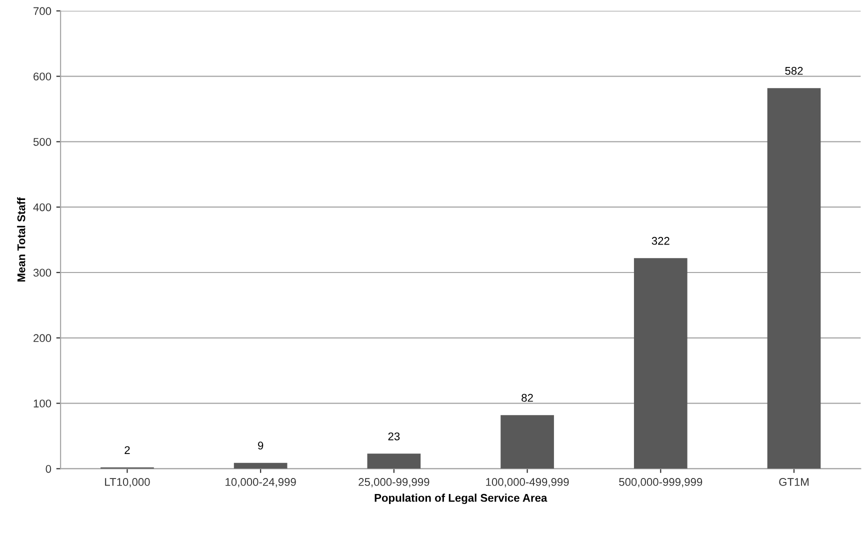 Image resolution: width=865 pixels, height=545 pixels. I want to click on y-tick-label: 300, so click(42, 272).